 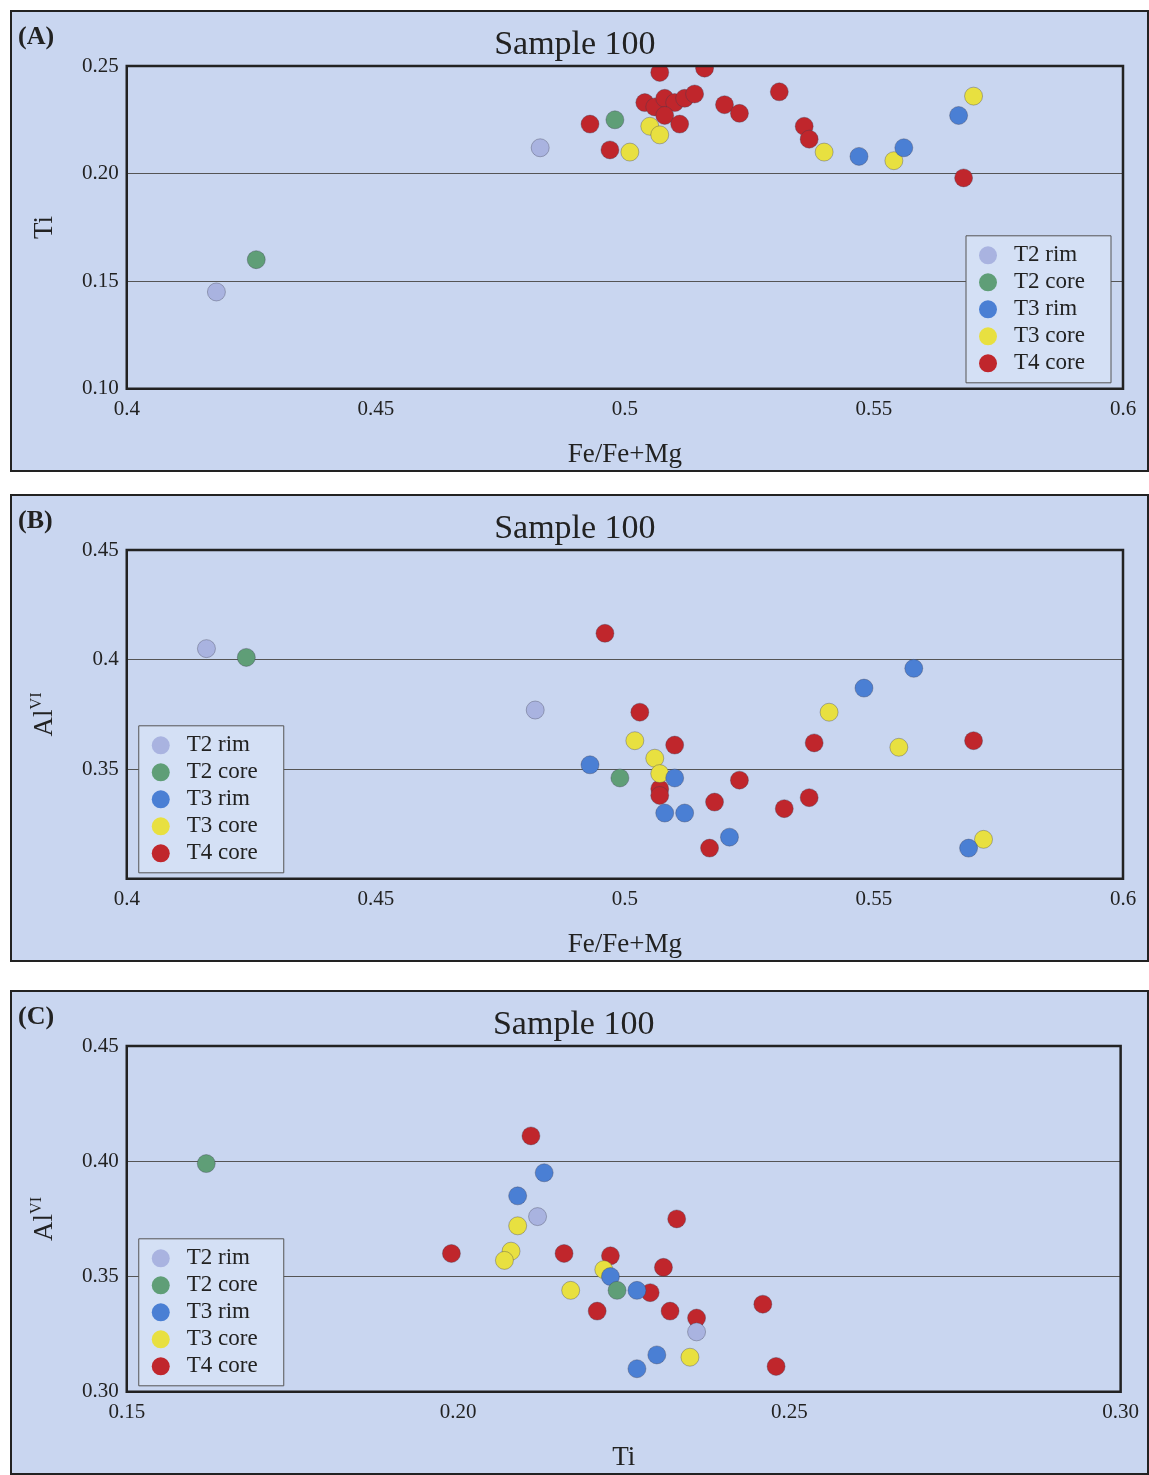 What do you see at coordinates (100, 767) in the screenshot?
I see `y-tick-label: 0.35` at bounding box center [100, 767].